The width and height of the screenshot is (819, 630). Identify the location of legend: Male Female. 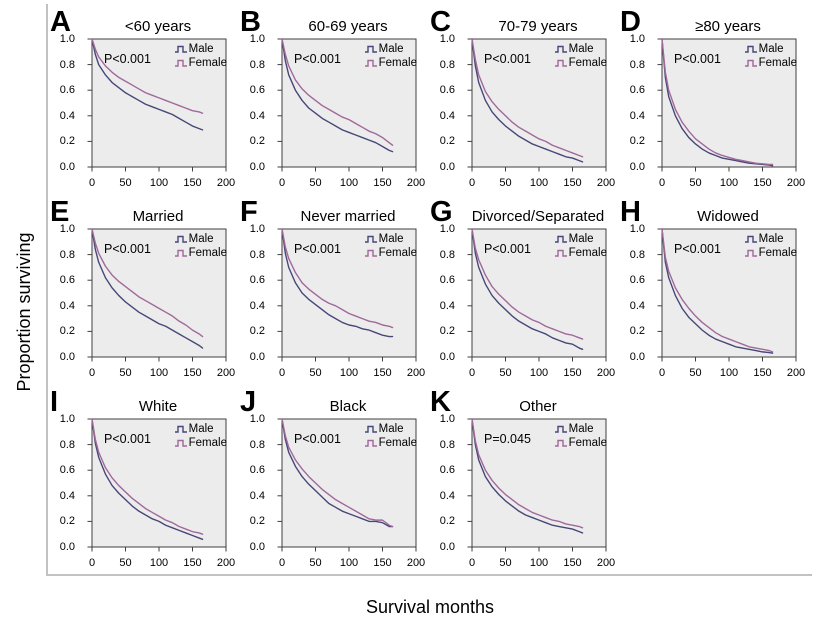
(390, 56).